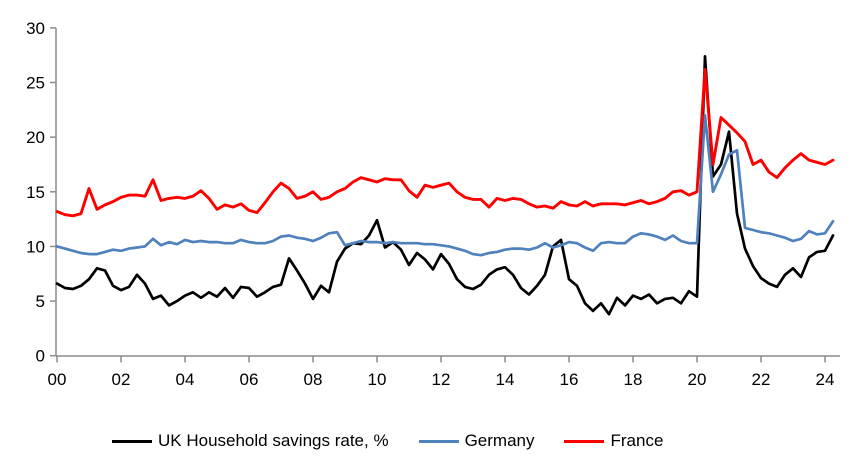 This screenshot has width=852, height=476. I want to click on x-tick-label: 06, so click(249, 379).